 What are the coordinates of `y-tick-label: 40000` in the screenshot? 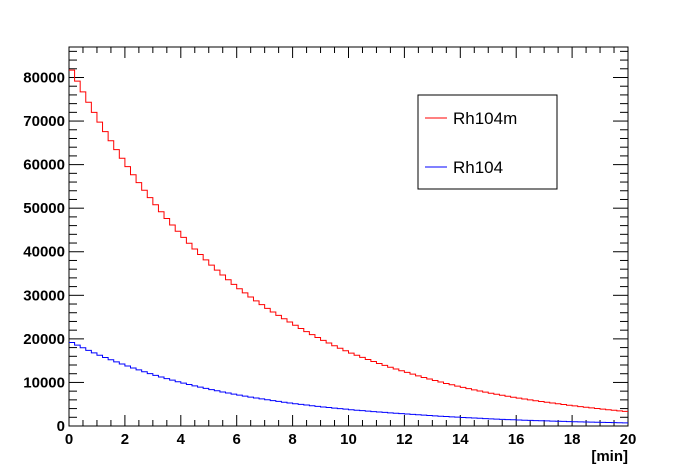 It's located at (44, 252).